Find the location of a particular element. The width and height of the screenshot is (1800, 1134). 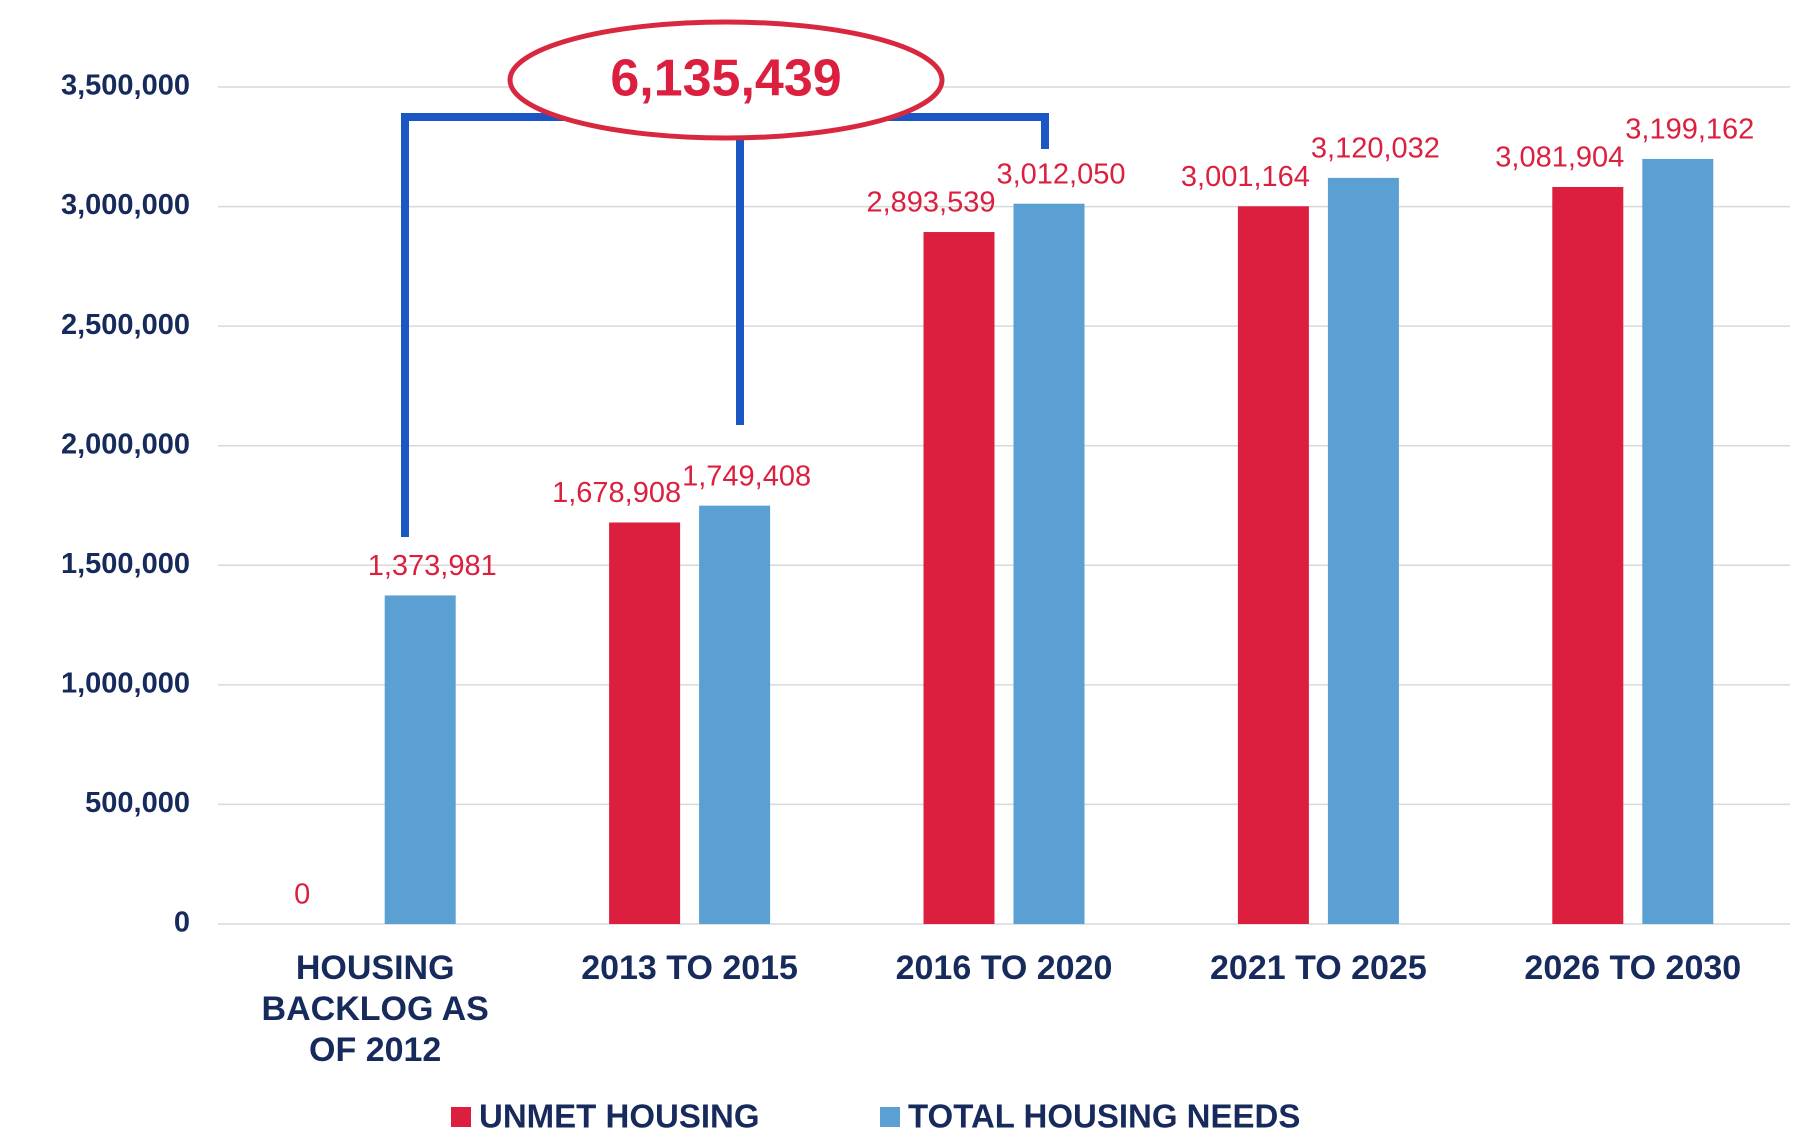

value-label: 0 is located at coordinates (302, 895).